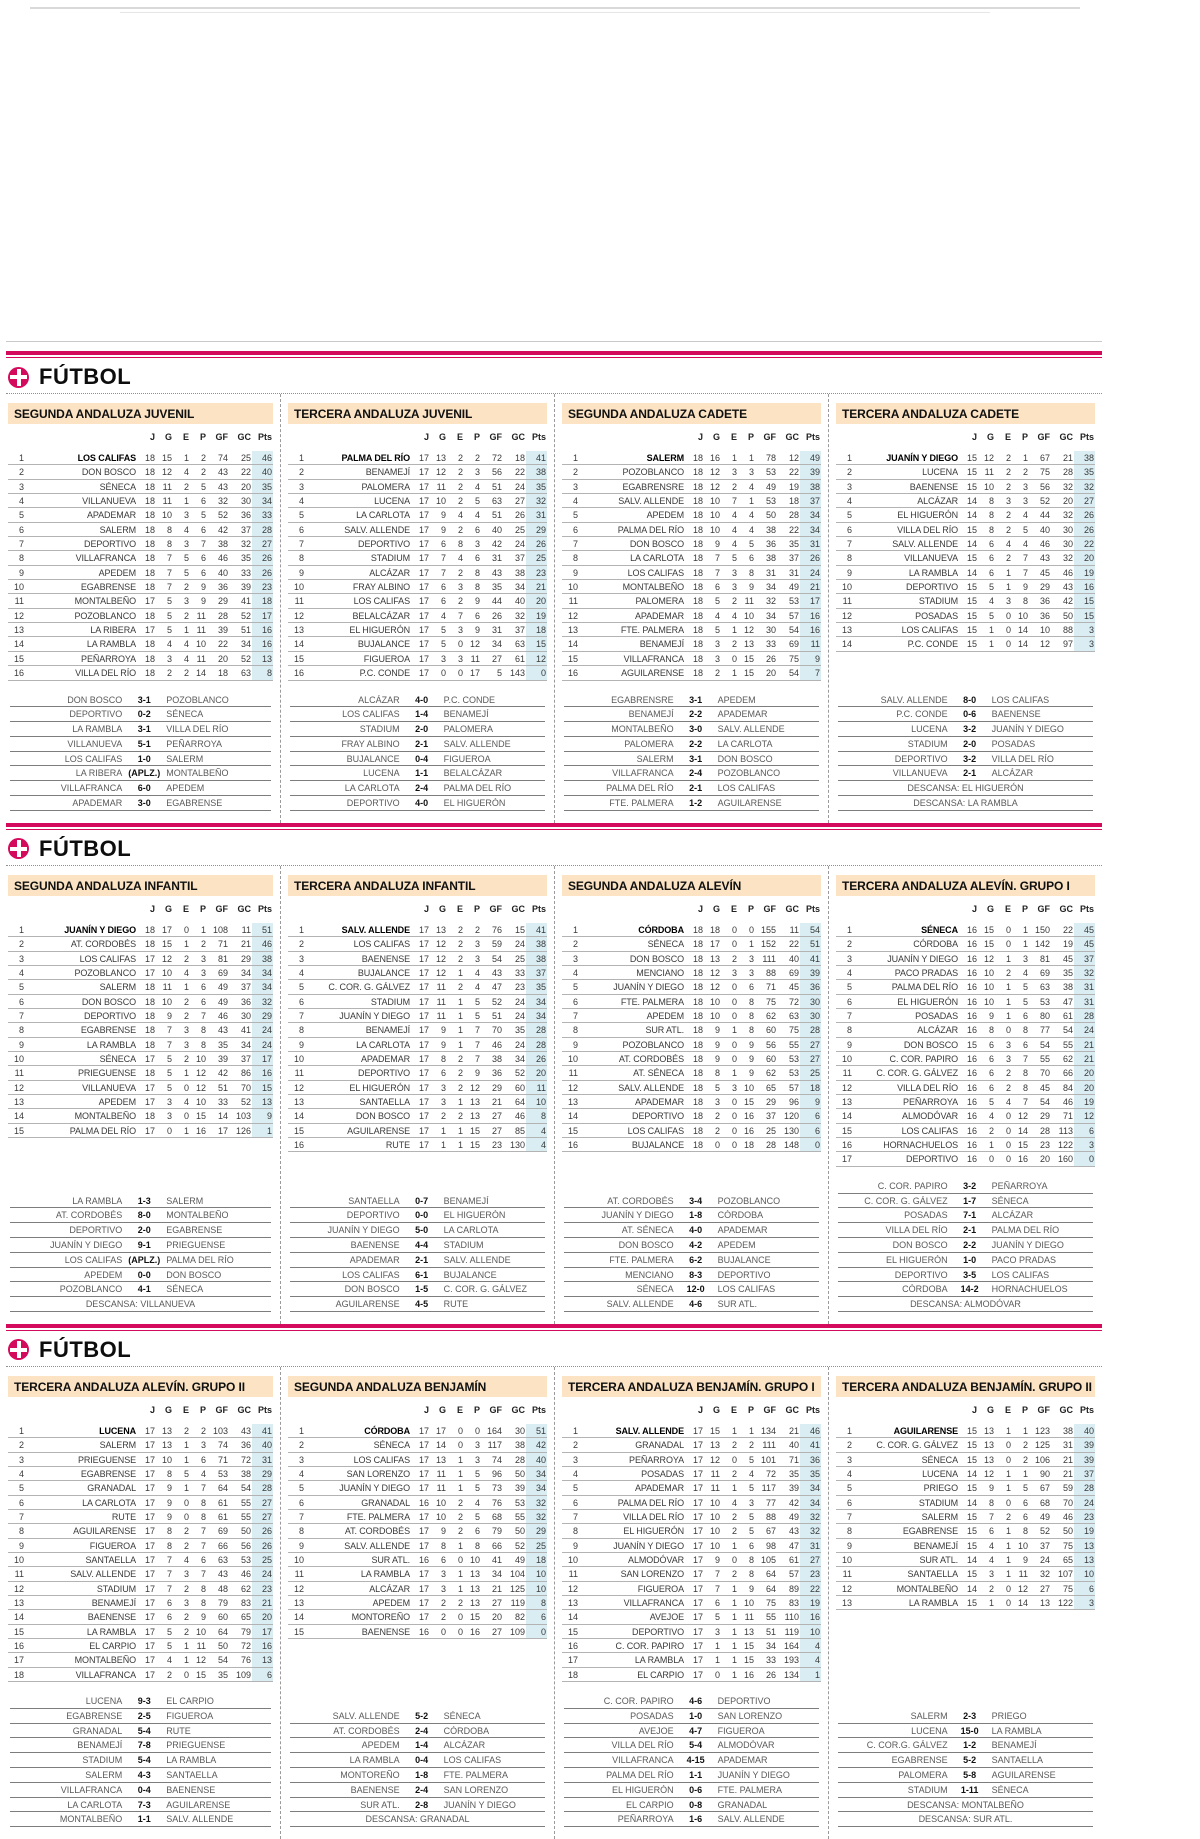 The height and width of the screenshot is (1839, 1200). What do you see at coordinates (190, 1715) in the screenshot?
I see `away-team: FIGUEROA` at bounding box center [190, 1715].